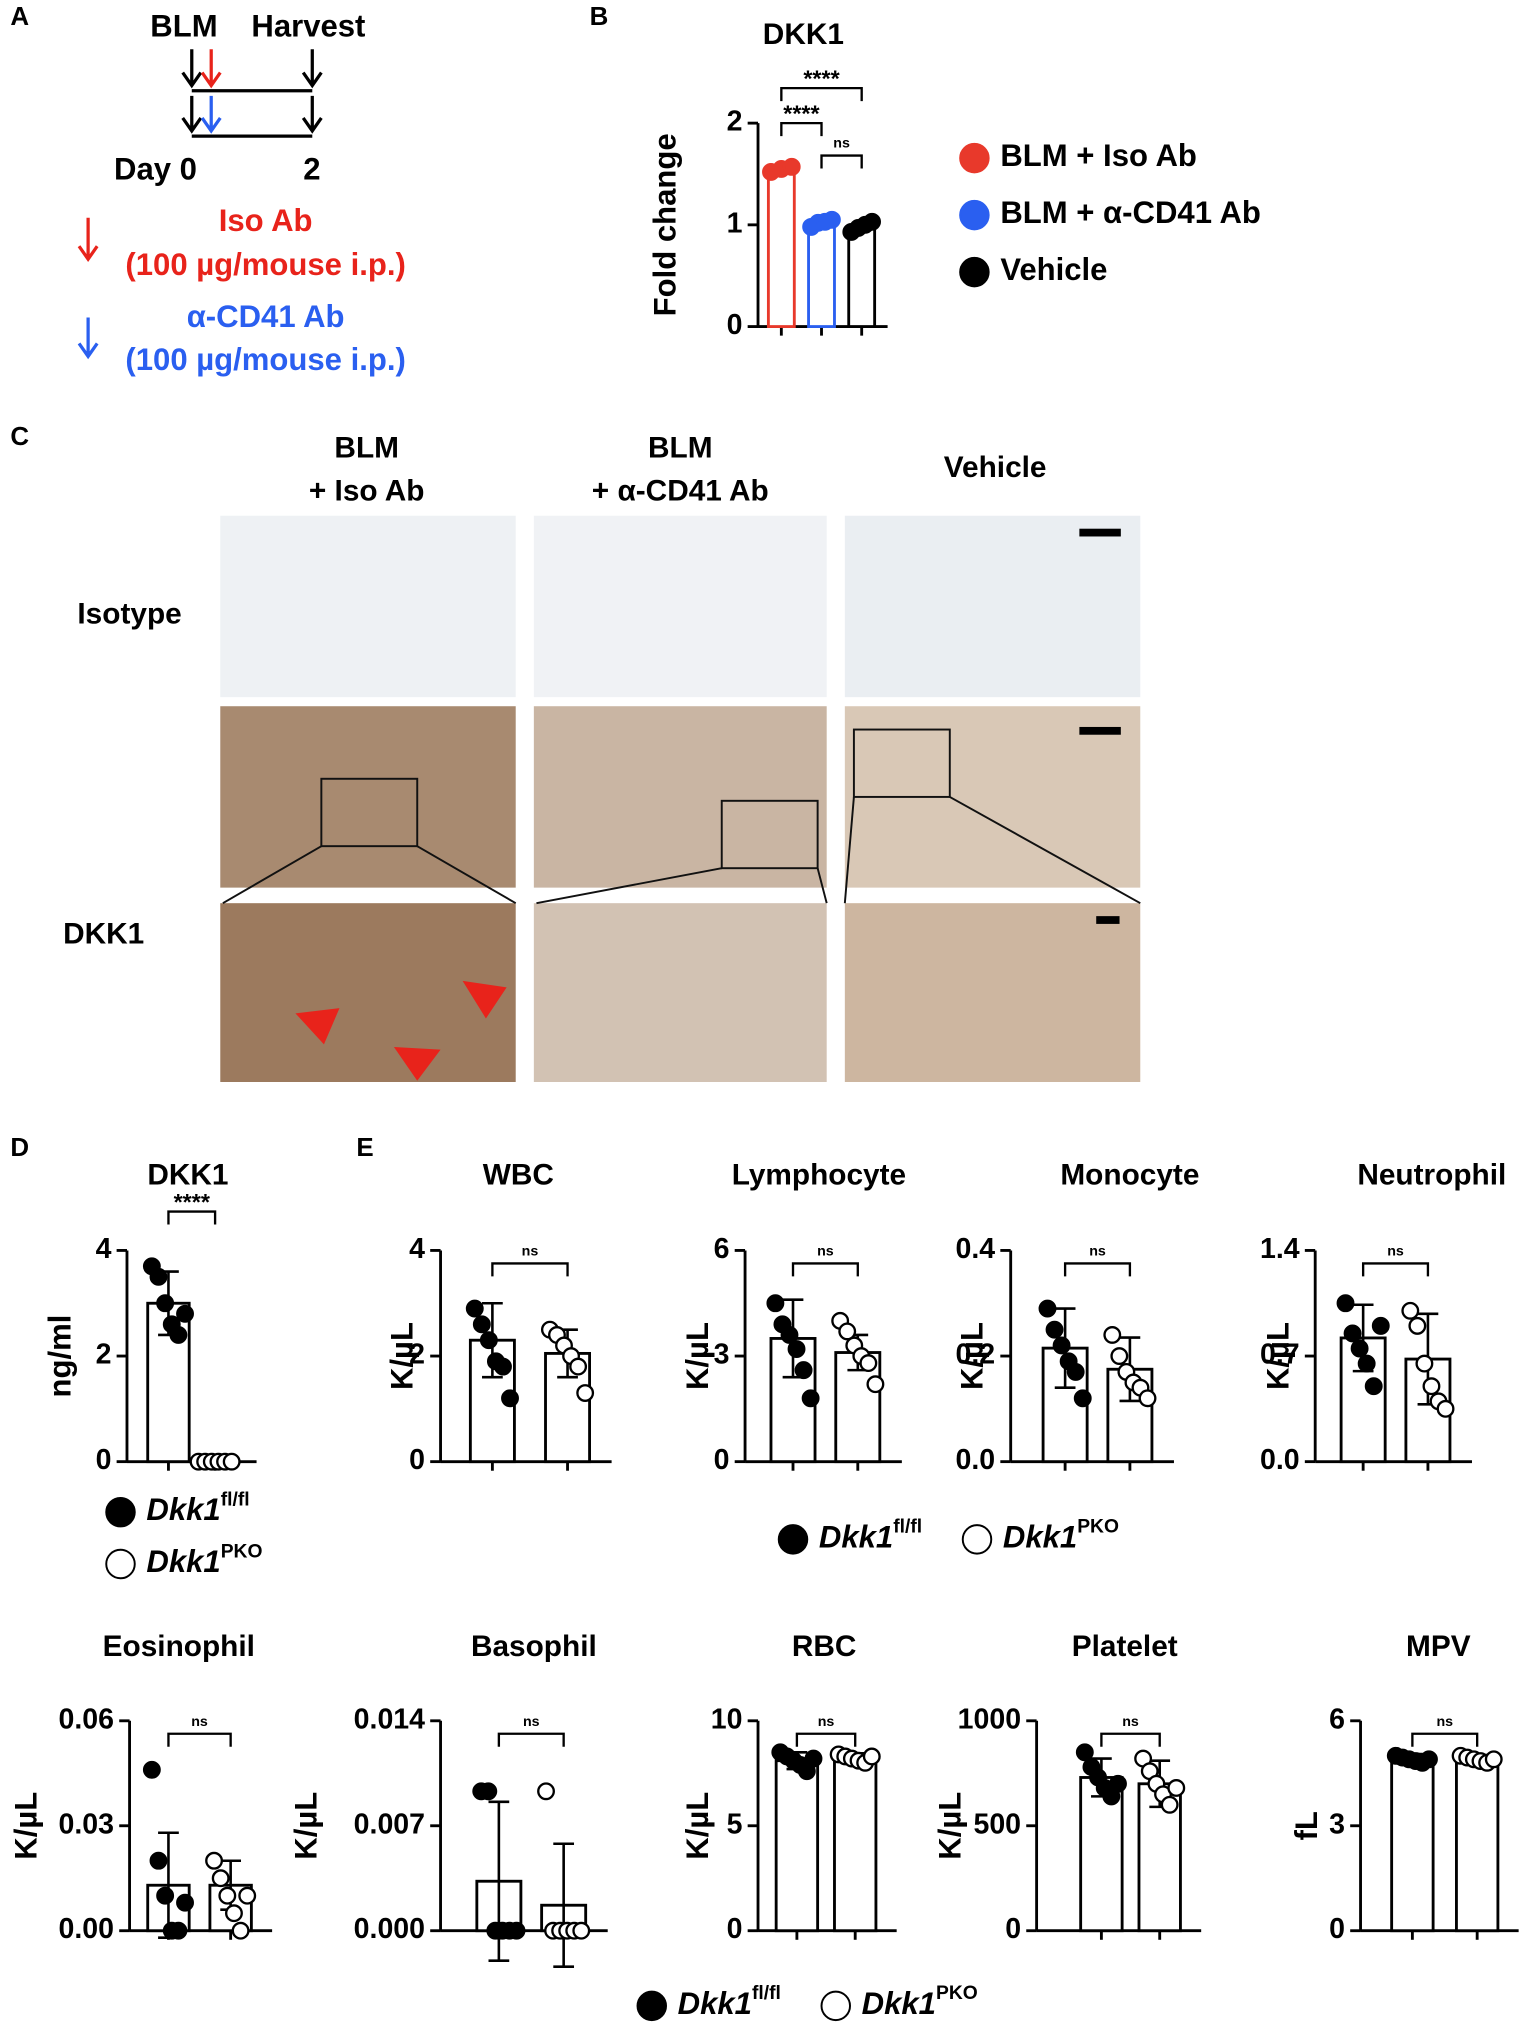 Image resolution: width=1529 pixels, height=2037 pixels. I want to click on chart-title: DKK1, so click(803, 34).